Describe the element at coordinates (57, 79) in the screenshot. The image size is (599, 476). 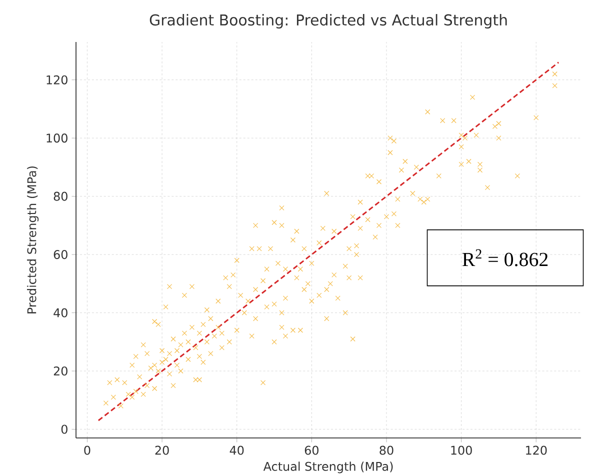
I see `y-tick-label: 120` at that location.